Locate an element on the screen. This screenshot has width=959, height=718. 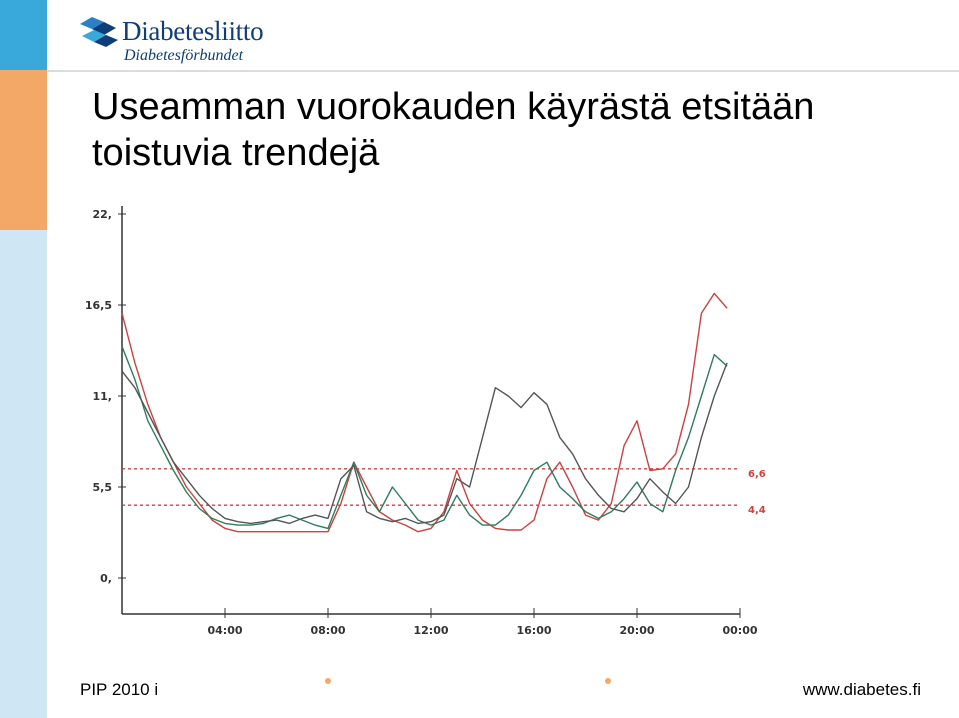
logo-mark-icon is located at coordinates (99, 32).